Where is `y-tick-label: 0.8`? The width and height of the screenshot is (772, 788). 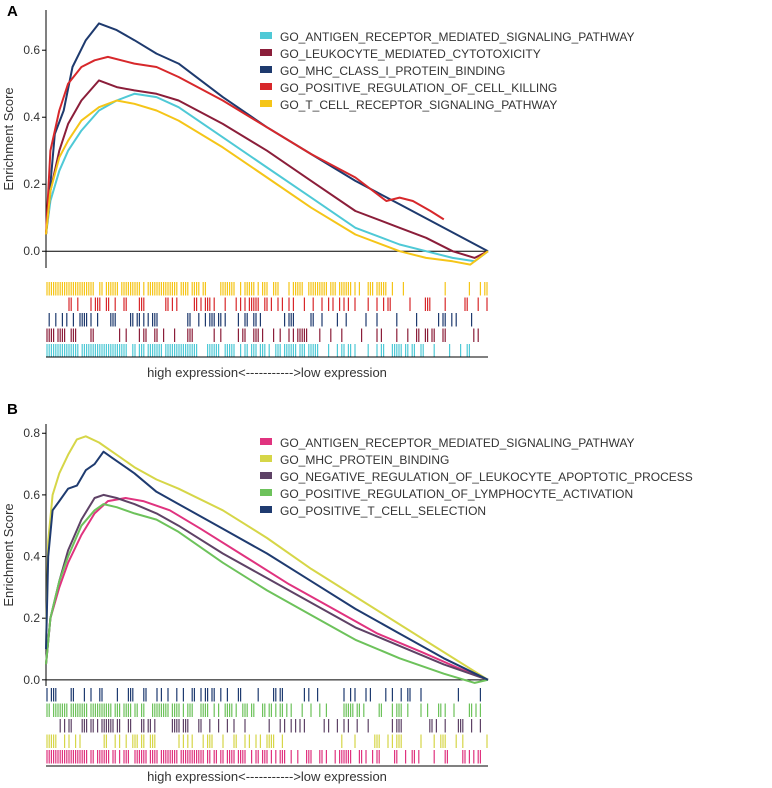
y-tick-label: 0.8 is located at coordinates (31, 433).